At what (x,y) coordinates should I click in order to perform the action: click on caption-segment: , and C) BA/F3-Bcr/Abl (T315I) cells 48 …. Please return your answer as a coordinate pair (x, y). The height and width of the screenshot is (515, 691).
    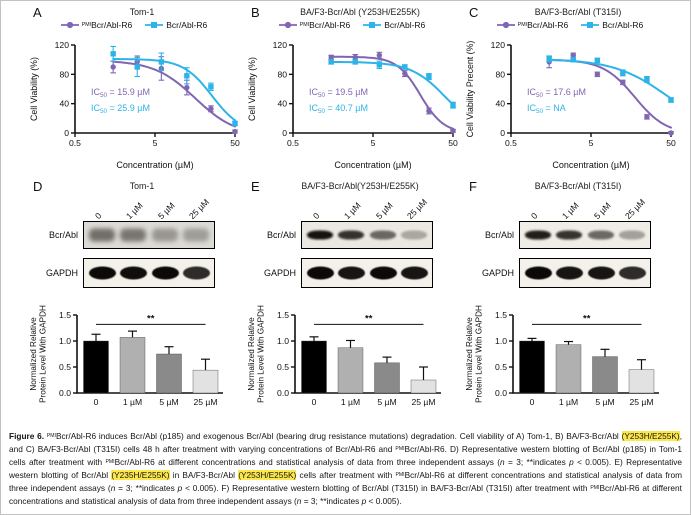
    Looking at the image, I should click on (345, 442).